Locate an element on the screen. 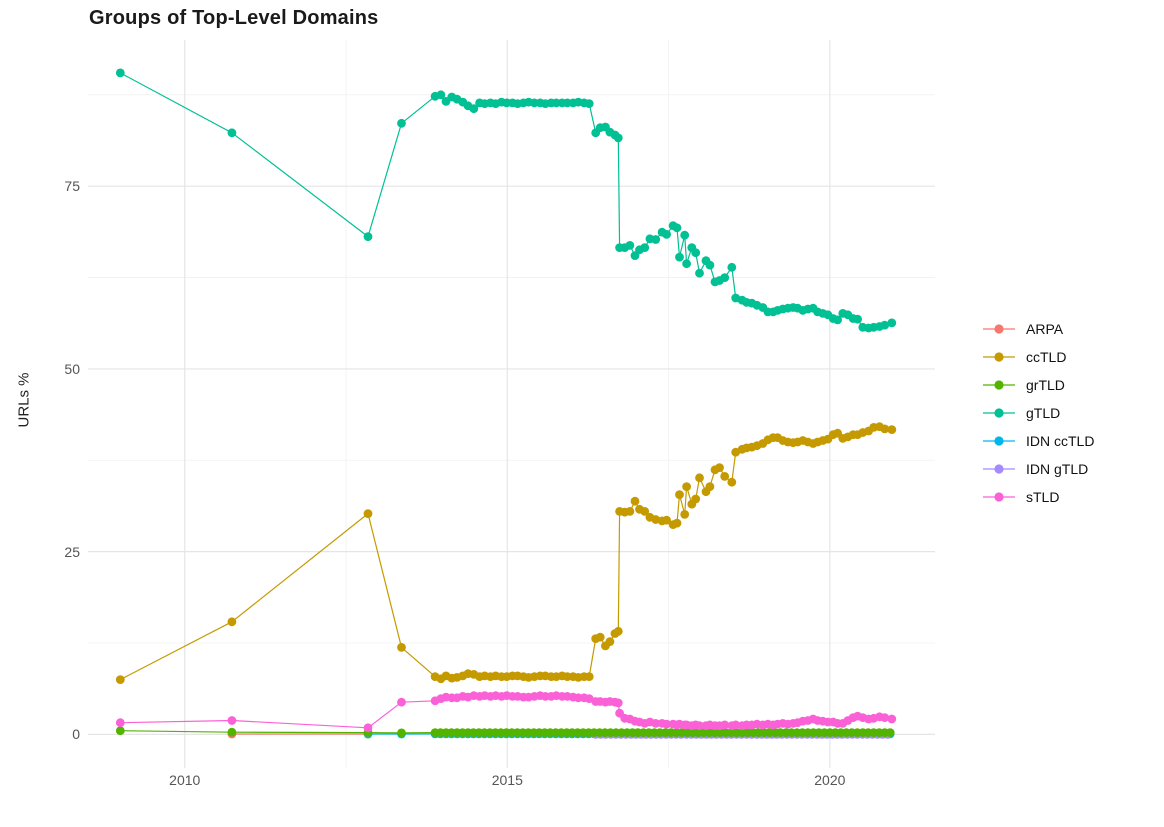 The image size is (1164, 827). legend-key-idn-cctld-icon is located at coordinates (999, 440).